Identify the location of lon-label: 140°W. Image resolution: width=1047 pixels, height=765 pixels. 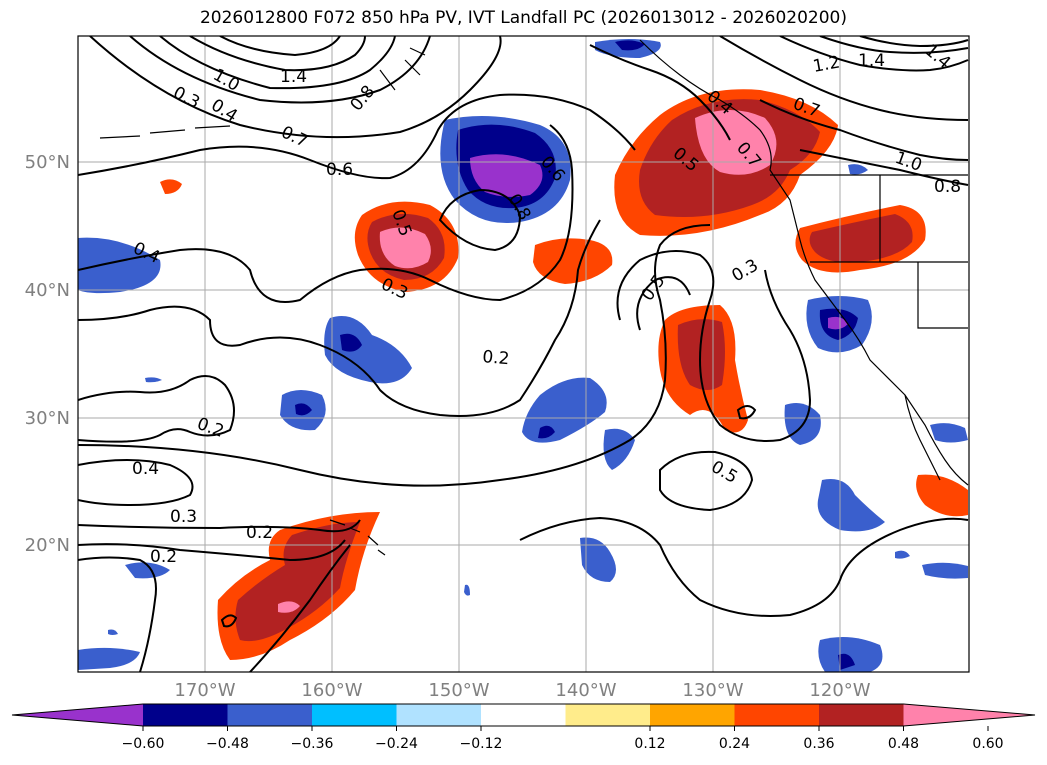
(585, 690).